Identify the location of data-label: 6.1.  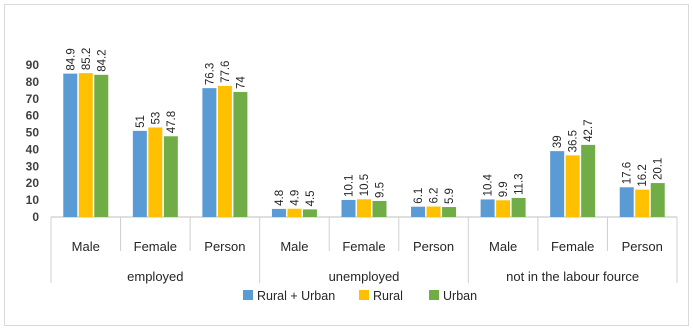
(419, 196).